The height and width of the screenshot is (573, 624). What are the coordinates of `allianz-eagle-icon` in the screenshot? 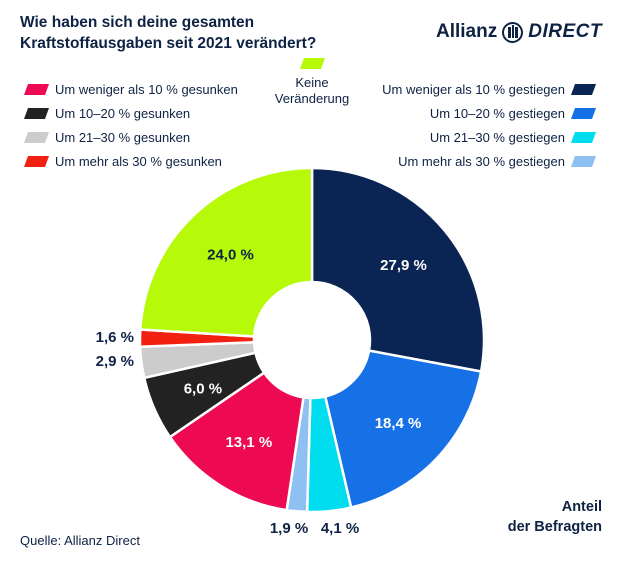 It's located at (513, 32).